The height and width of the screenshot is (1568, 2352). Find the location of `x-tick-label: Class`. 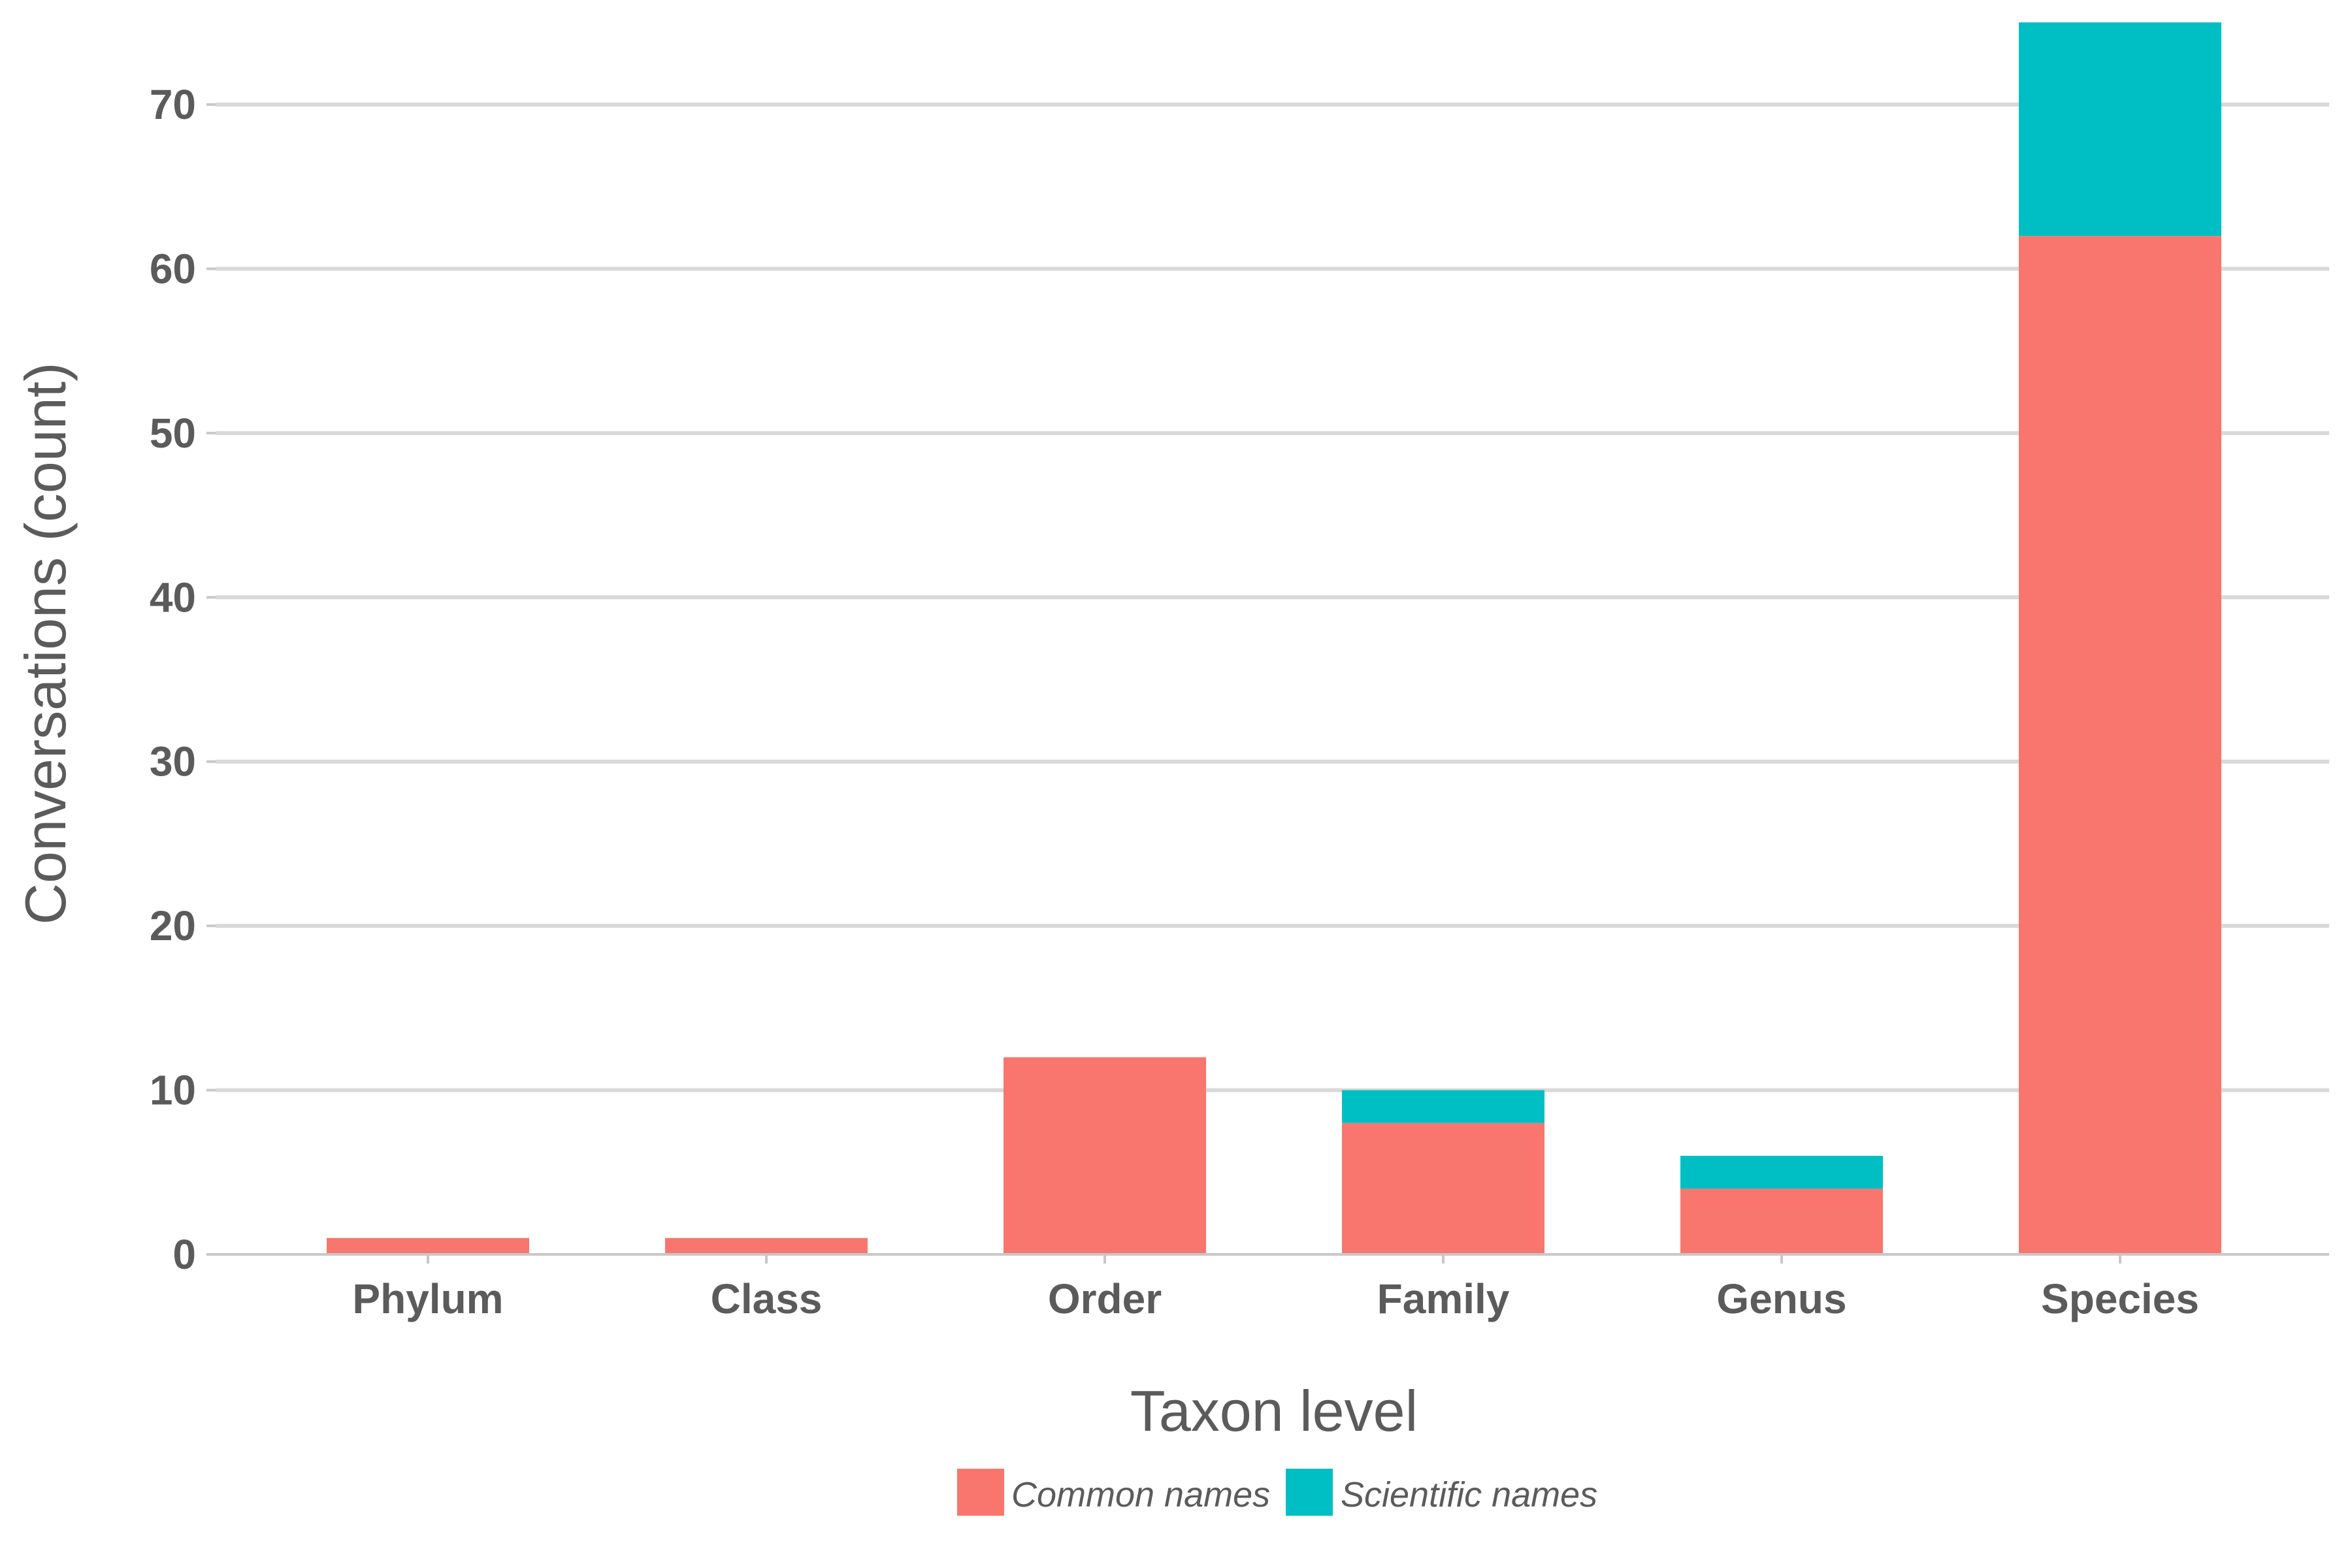

x-tick-label: Class is located at coordinates (767, 1298).